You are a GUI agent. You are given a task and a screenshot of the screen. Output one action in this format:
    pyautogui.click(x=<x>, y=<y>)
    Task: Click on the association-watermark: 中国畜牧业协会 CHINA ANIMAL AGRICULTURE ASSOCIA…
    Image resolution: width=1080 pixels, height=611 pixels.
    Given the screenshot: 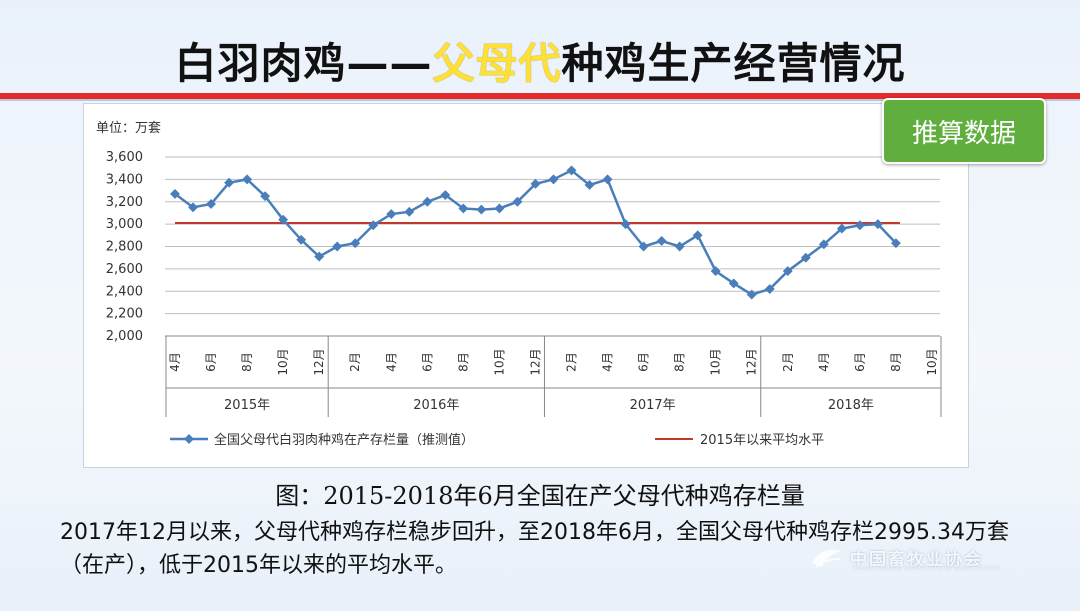 What is the action you would take?
    pyautogui.click(x=930, y=560)
    